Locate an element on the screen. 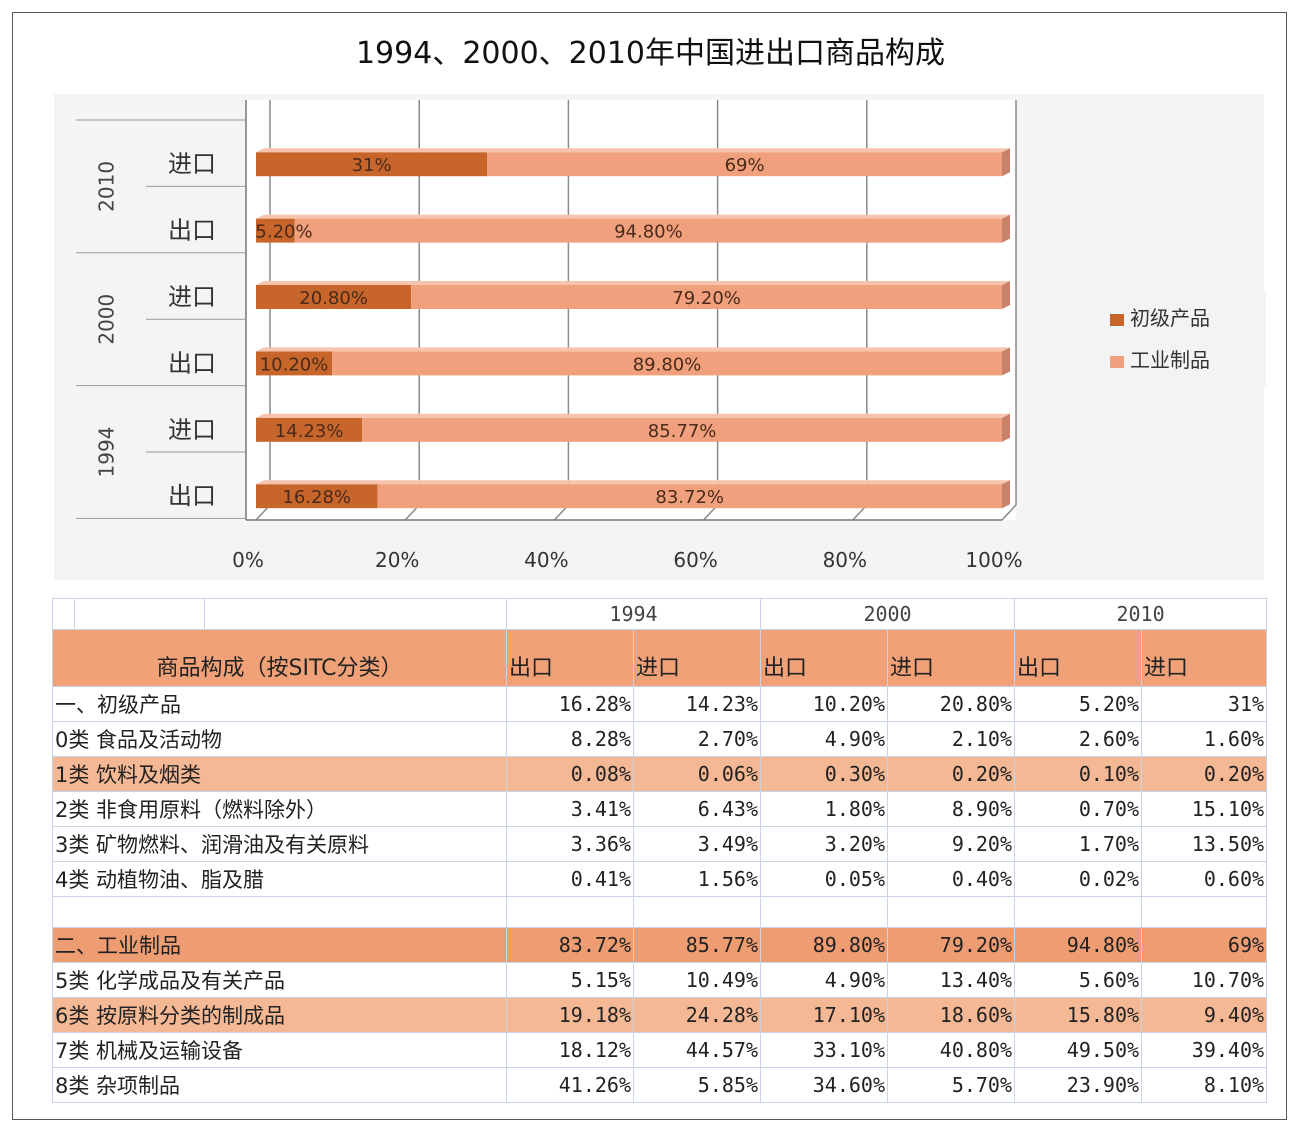 This screenshot has width=1301, height=1132. year-group-label: 2000 is located at coordinates (107, 319).